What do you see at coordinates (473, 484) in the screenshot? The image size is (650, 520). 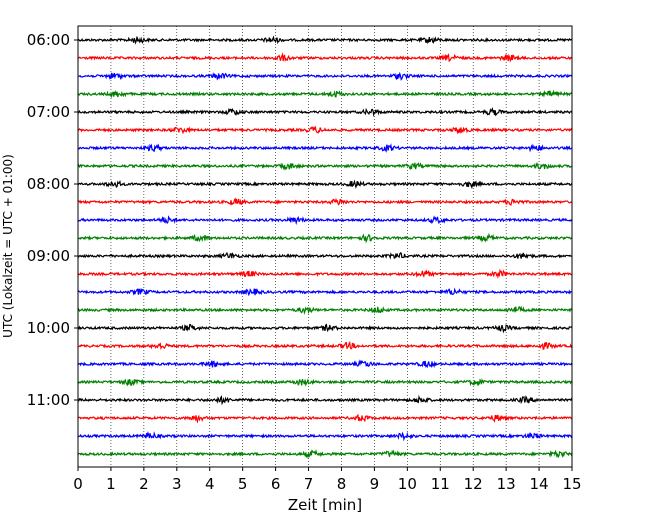 I see `x-tick-label-12: 12` at bounding box center [473, 484].